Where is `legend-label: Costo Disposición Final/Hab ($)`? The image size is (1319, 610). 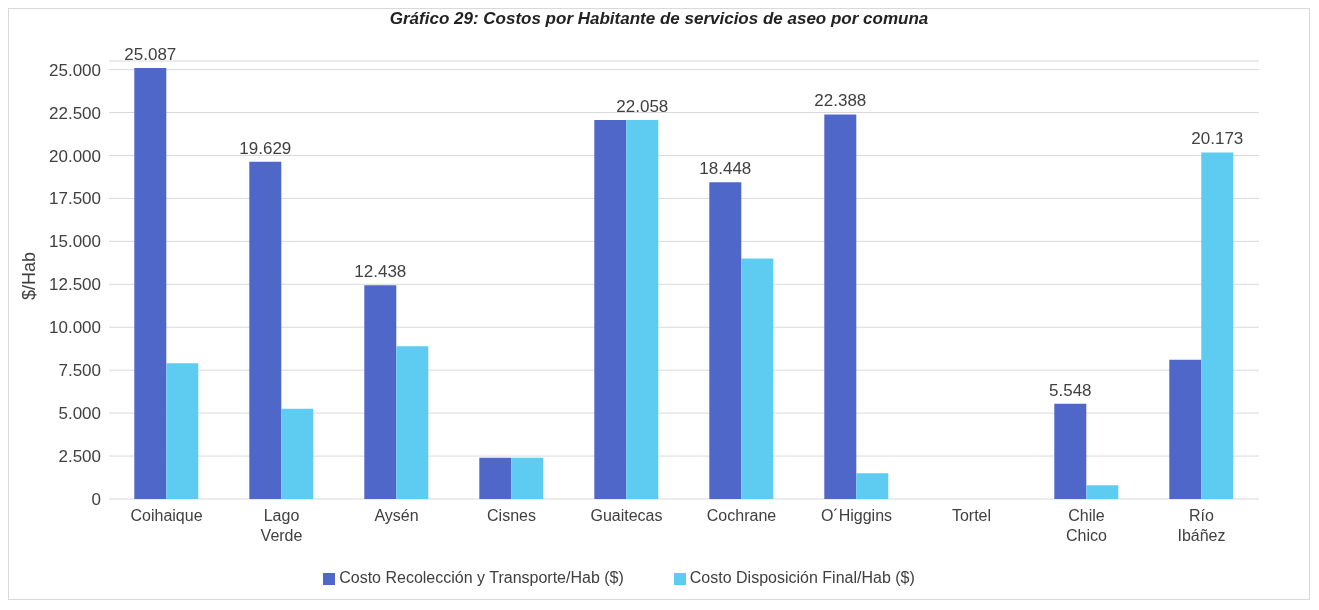 legend-label: Costo Disposición Final/Hab ($) is located at coordinates (802, 577).